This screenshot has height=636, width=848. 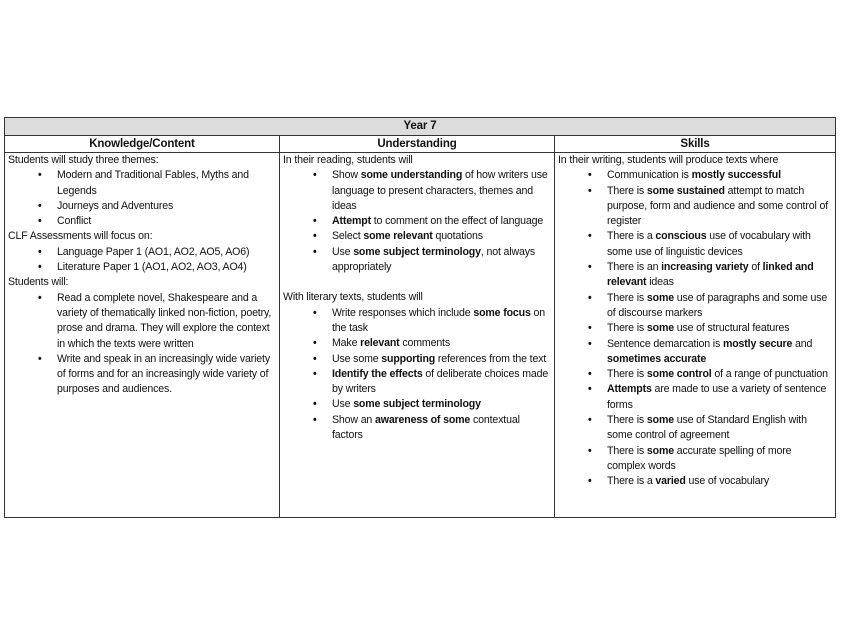 What do you see at coordinates (346, 175) in the screenshot?
I see `text: Show` at bounding box center [346, 175].